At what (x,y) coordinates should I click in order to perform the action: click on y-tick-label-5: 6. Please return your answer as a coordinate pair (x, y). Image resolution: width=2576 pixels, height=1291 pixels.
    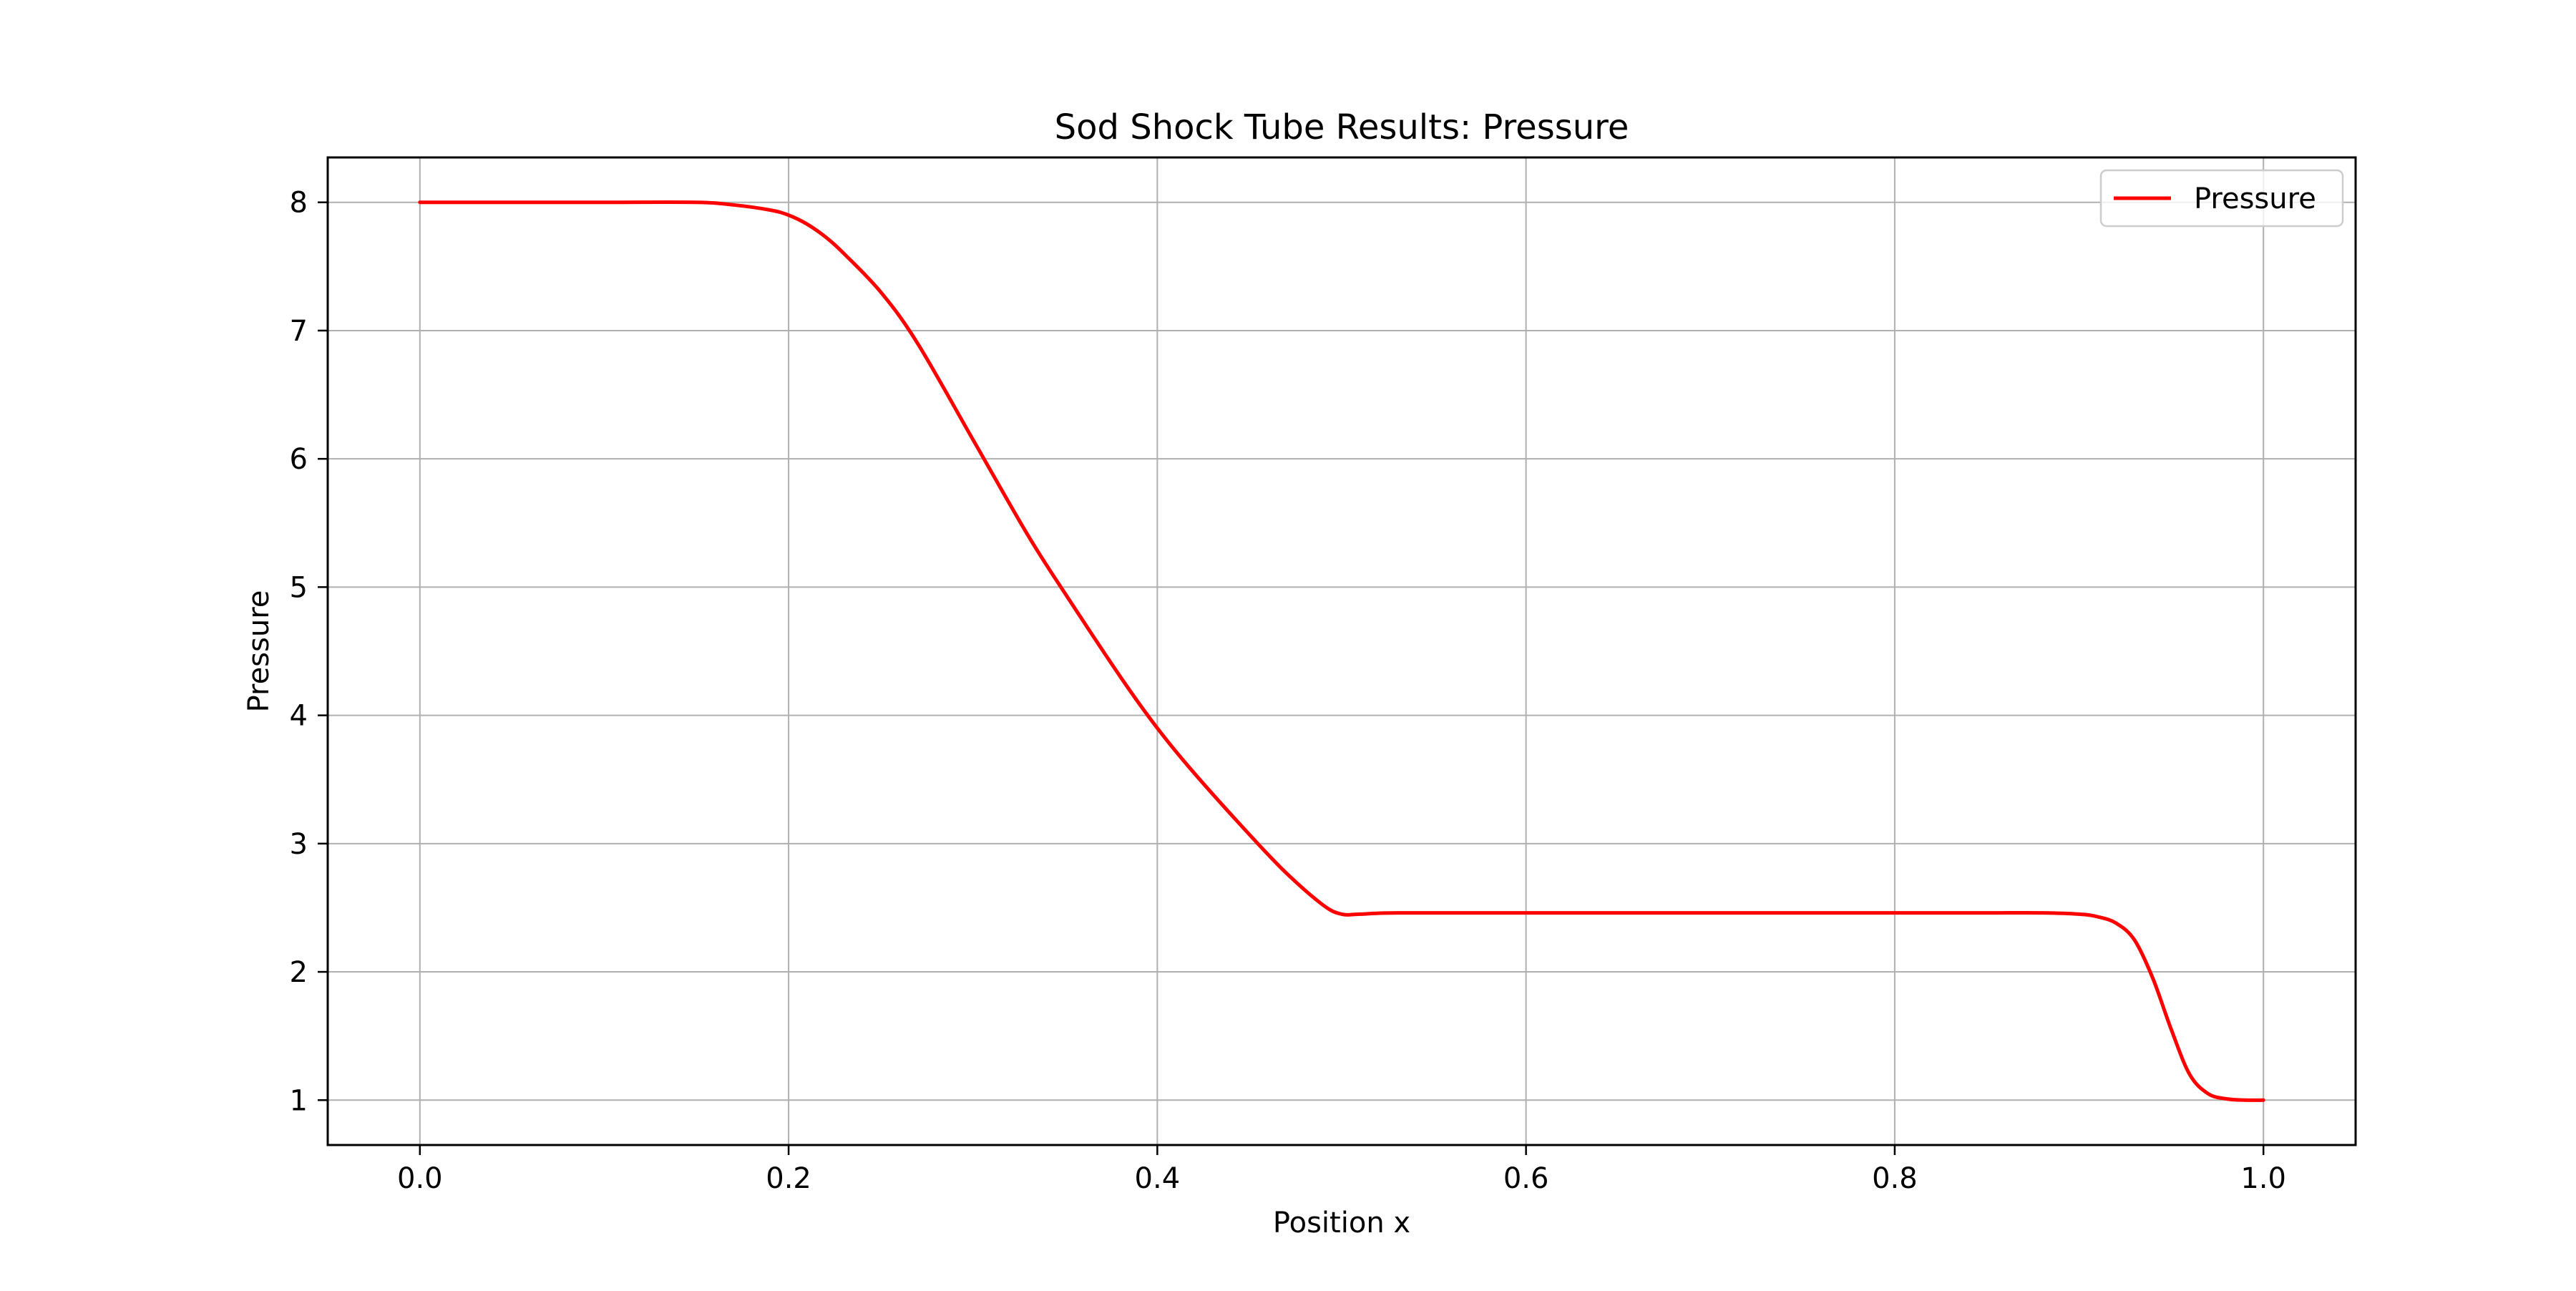
    Looking at the image, I should click on (299, 459).